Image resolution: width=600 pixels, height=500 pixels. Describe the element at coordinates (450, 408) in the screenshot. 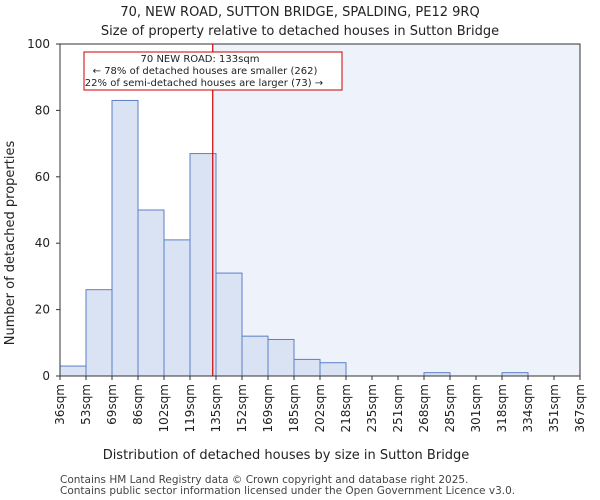

I see `x-tick-label: 285sqm` at that location.